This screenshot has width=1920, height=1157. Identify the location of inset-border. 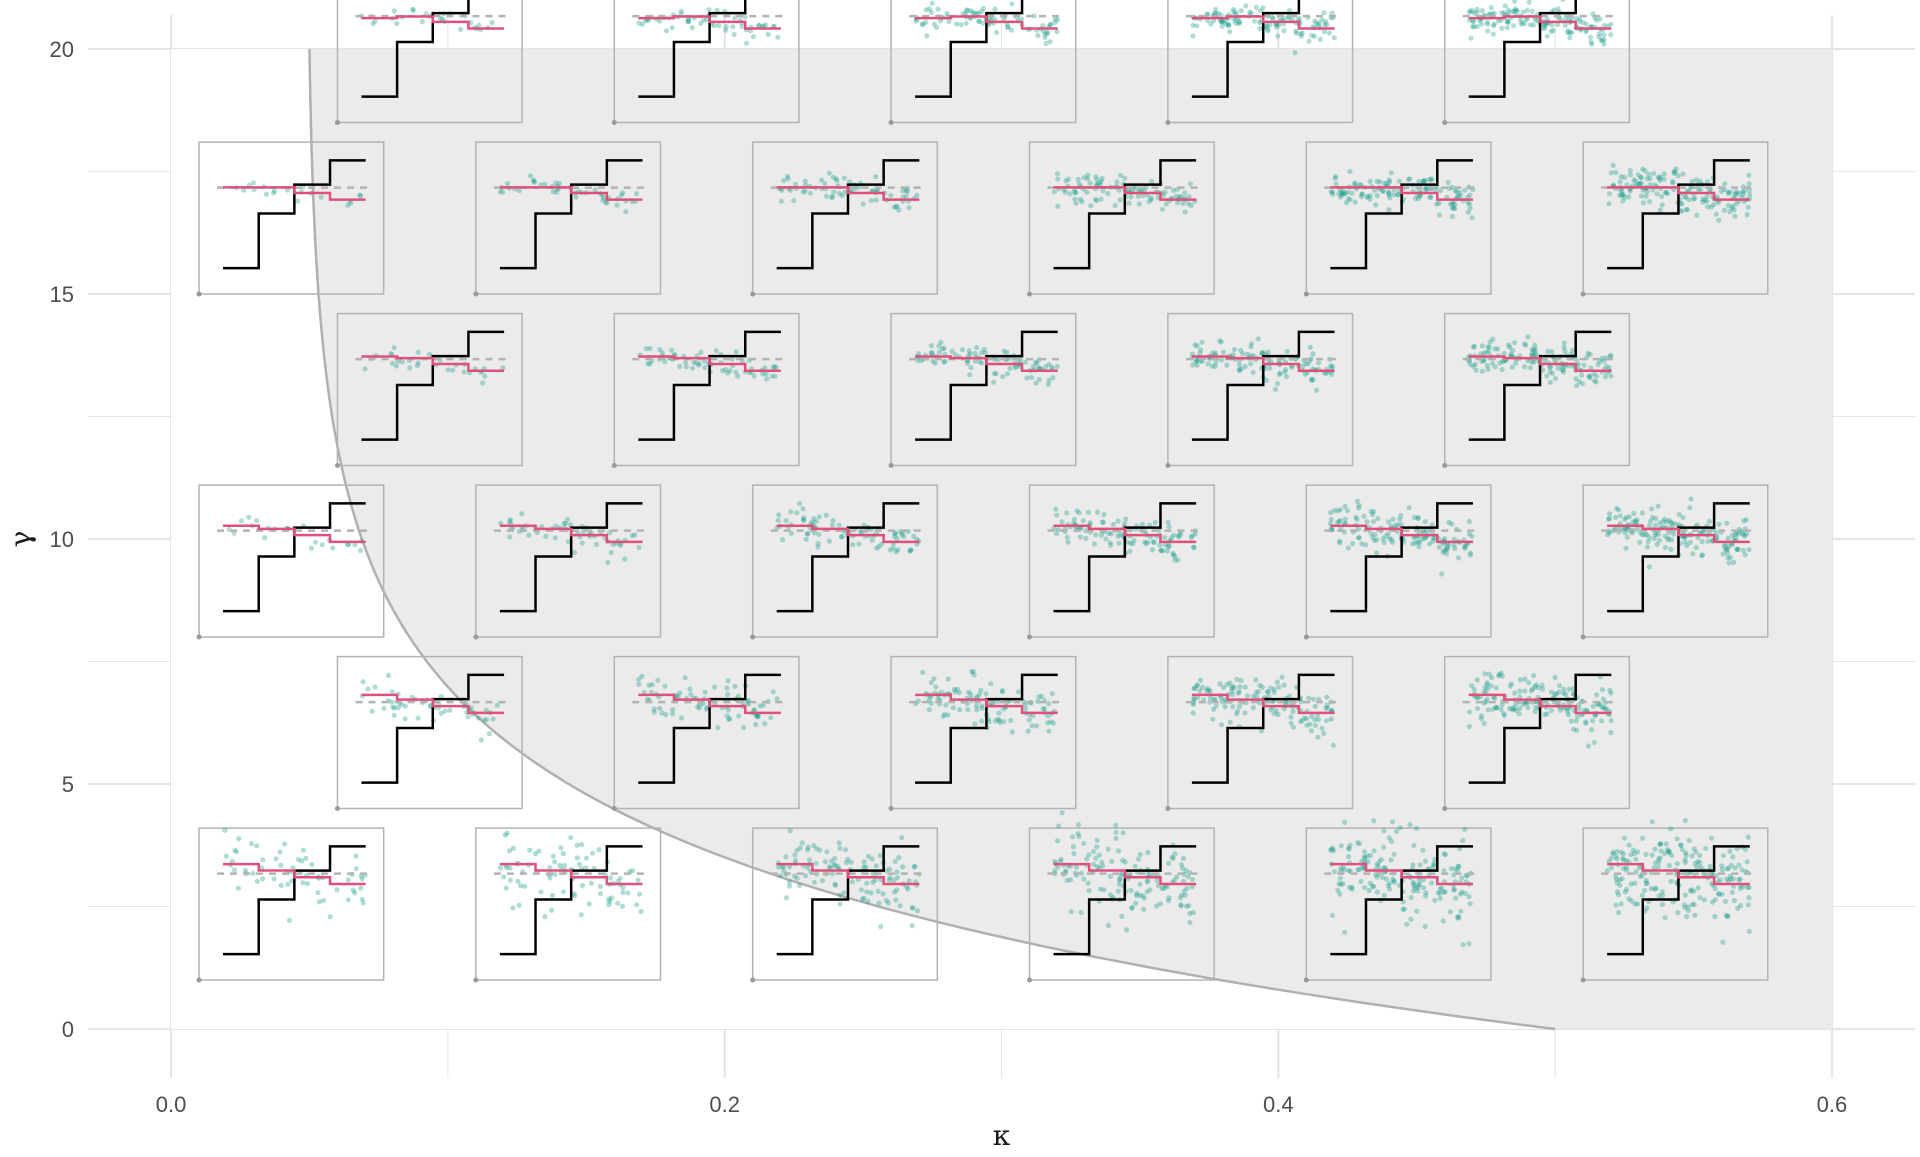
(1260, 732).